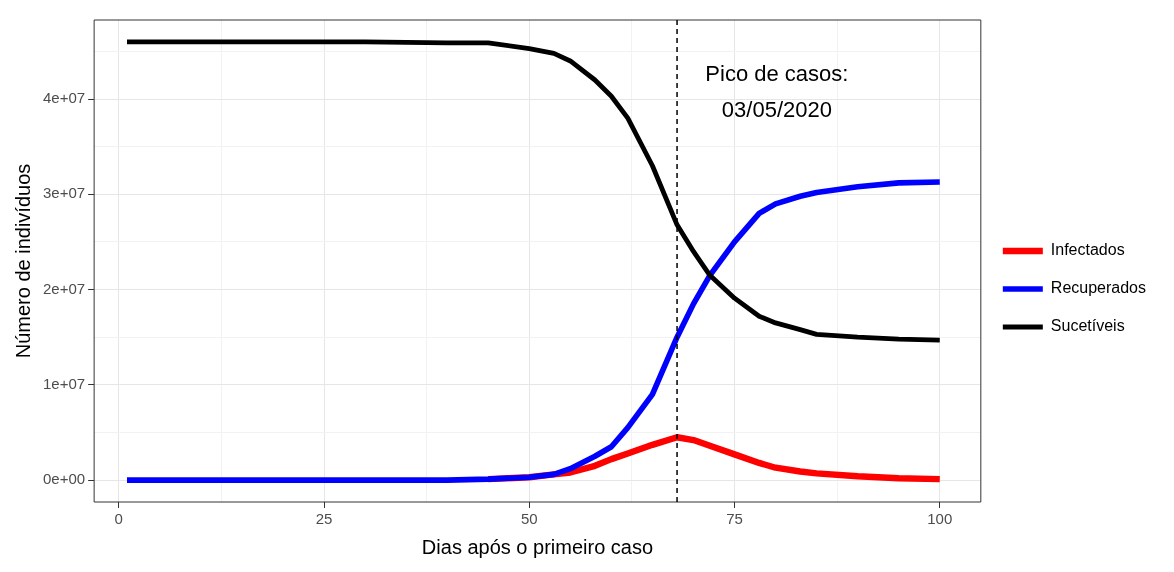  I want to click on y-axis-title: Número de indivíduos, so click(22, 261).